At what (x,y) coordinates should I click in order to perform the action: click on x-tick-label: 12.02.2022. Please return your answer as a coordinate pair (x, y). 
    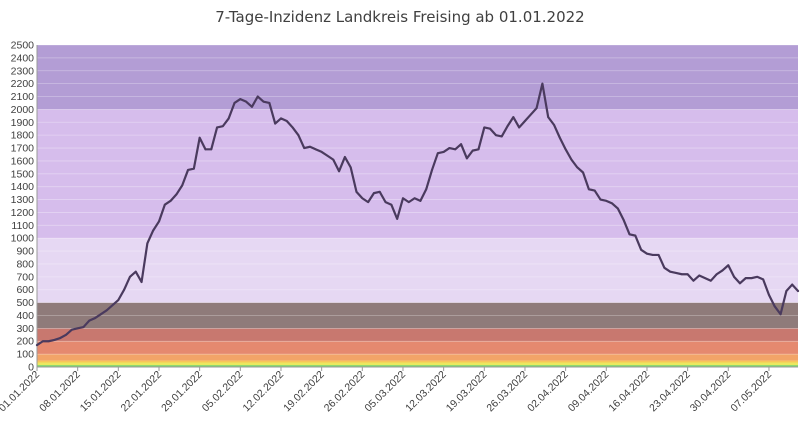
    Looking at the image, I should click on (263, 392).